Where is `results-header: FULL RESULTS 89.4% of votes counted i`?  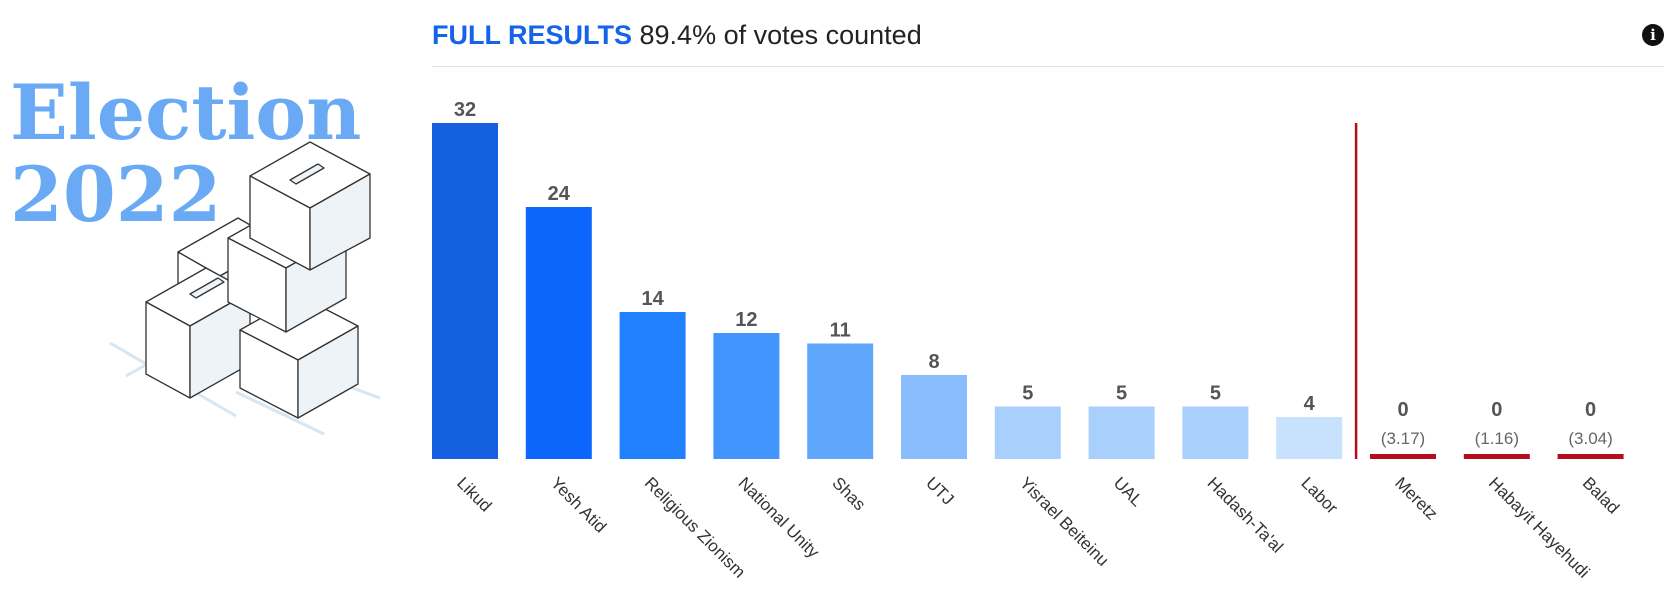 results-header: FULL RESULTS 89.4% of votes counted i is located at coordinates (1048, 42).